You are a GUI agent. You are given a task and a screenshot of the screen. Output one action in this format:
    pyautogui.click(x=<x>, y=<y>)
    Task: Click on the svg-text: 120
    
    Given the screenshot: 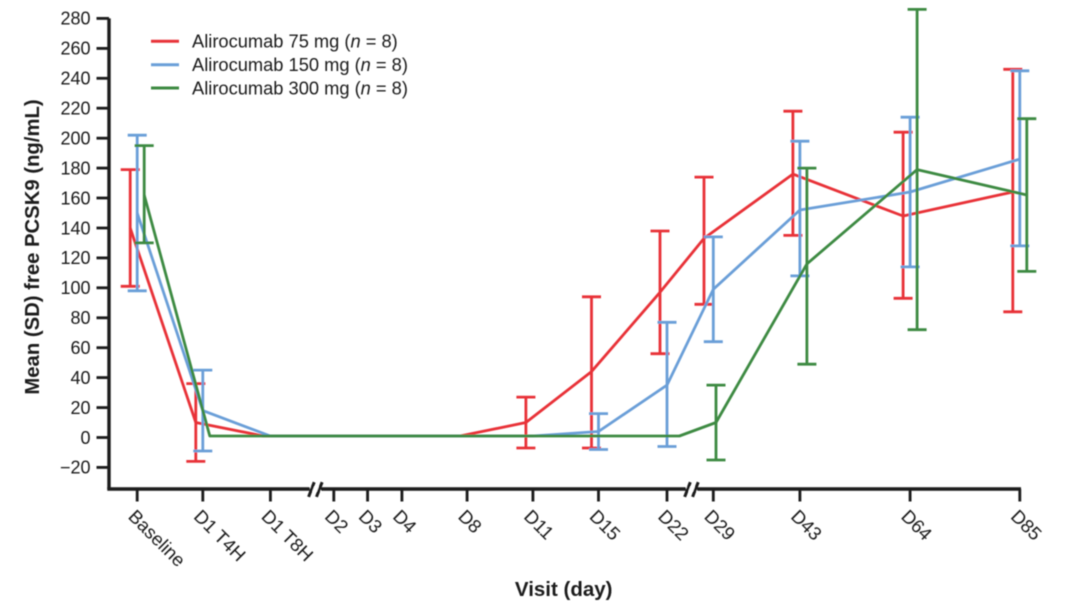 What is the action you would take?
    pyautogui.click(x=75, y=258)
    